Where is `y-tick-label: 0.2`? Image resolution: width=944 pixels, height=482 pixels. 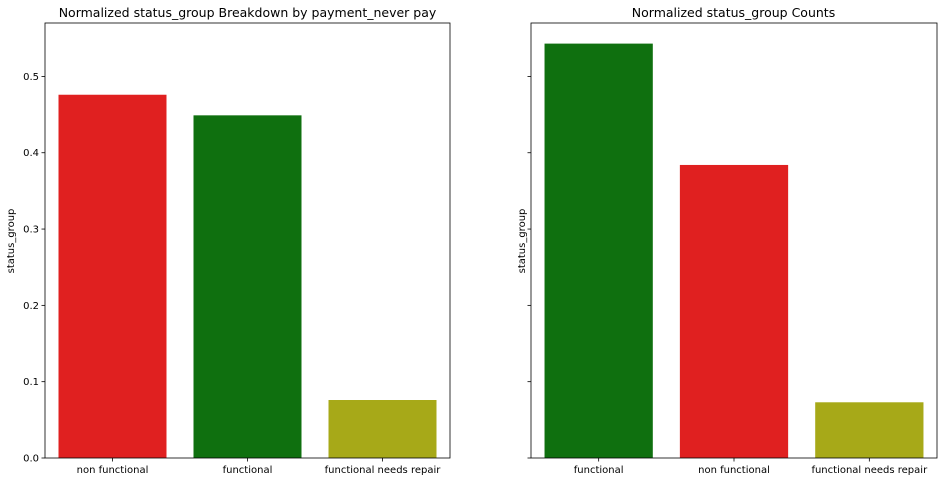
y-tick-label: 0.2 is located at coordinates (31, 306).